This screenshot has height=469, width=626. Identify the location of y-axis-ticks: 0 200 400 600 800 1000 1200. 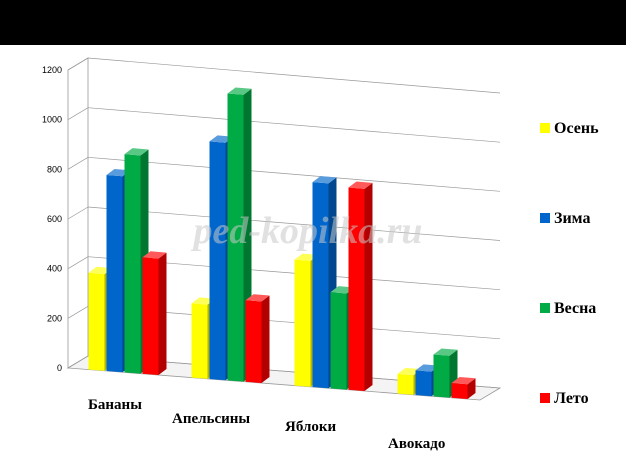
(52, 219).